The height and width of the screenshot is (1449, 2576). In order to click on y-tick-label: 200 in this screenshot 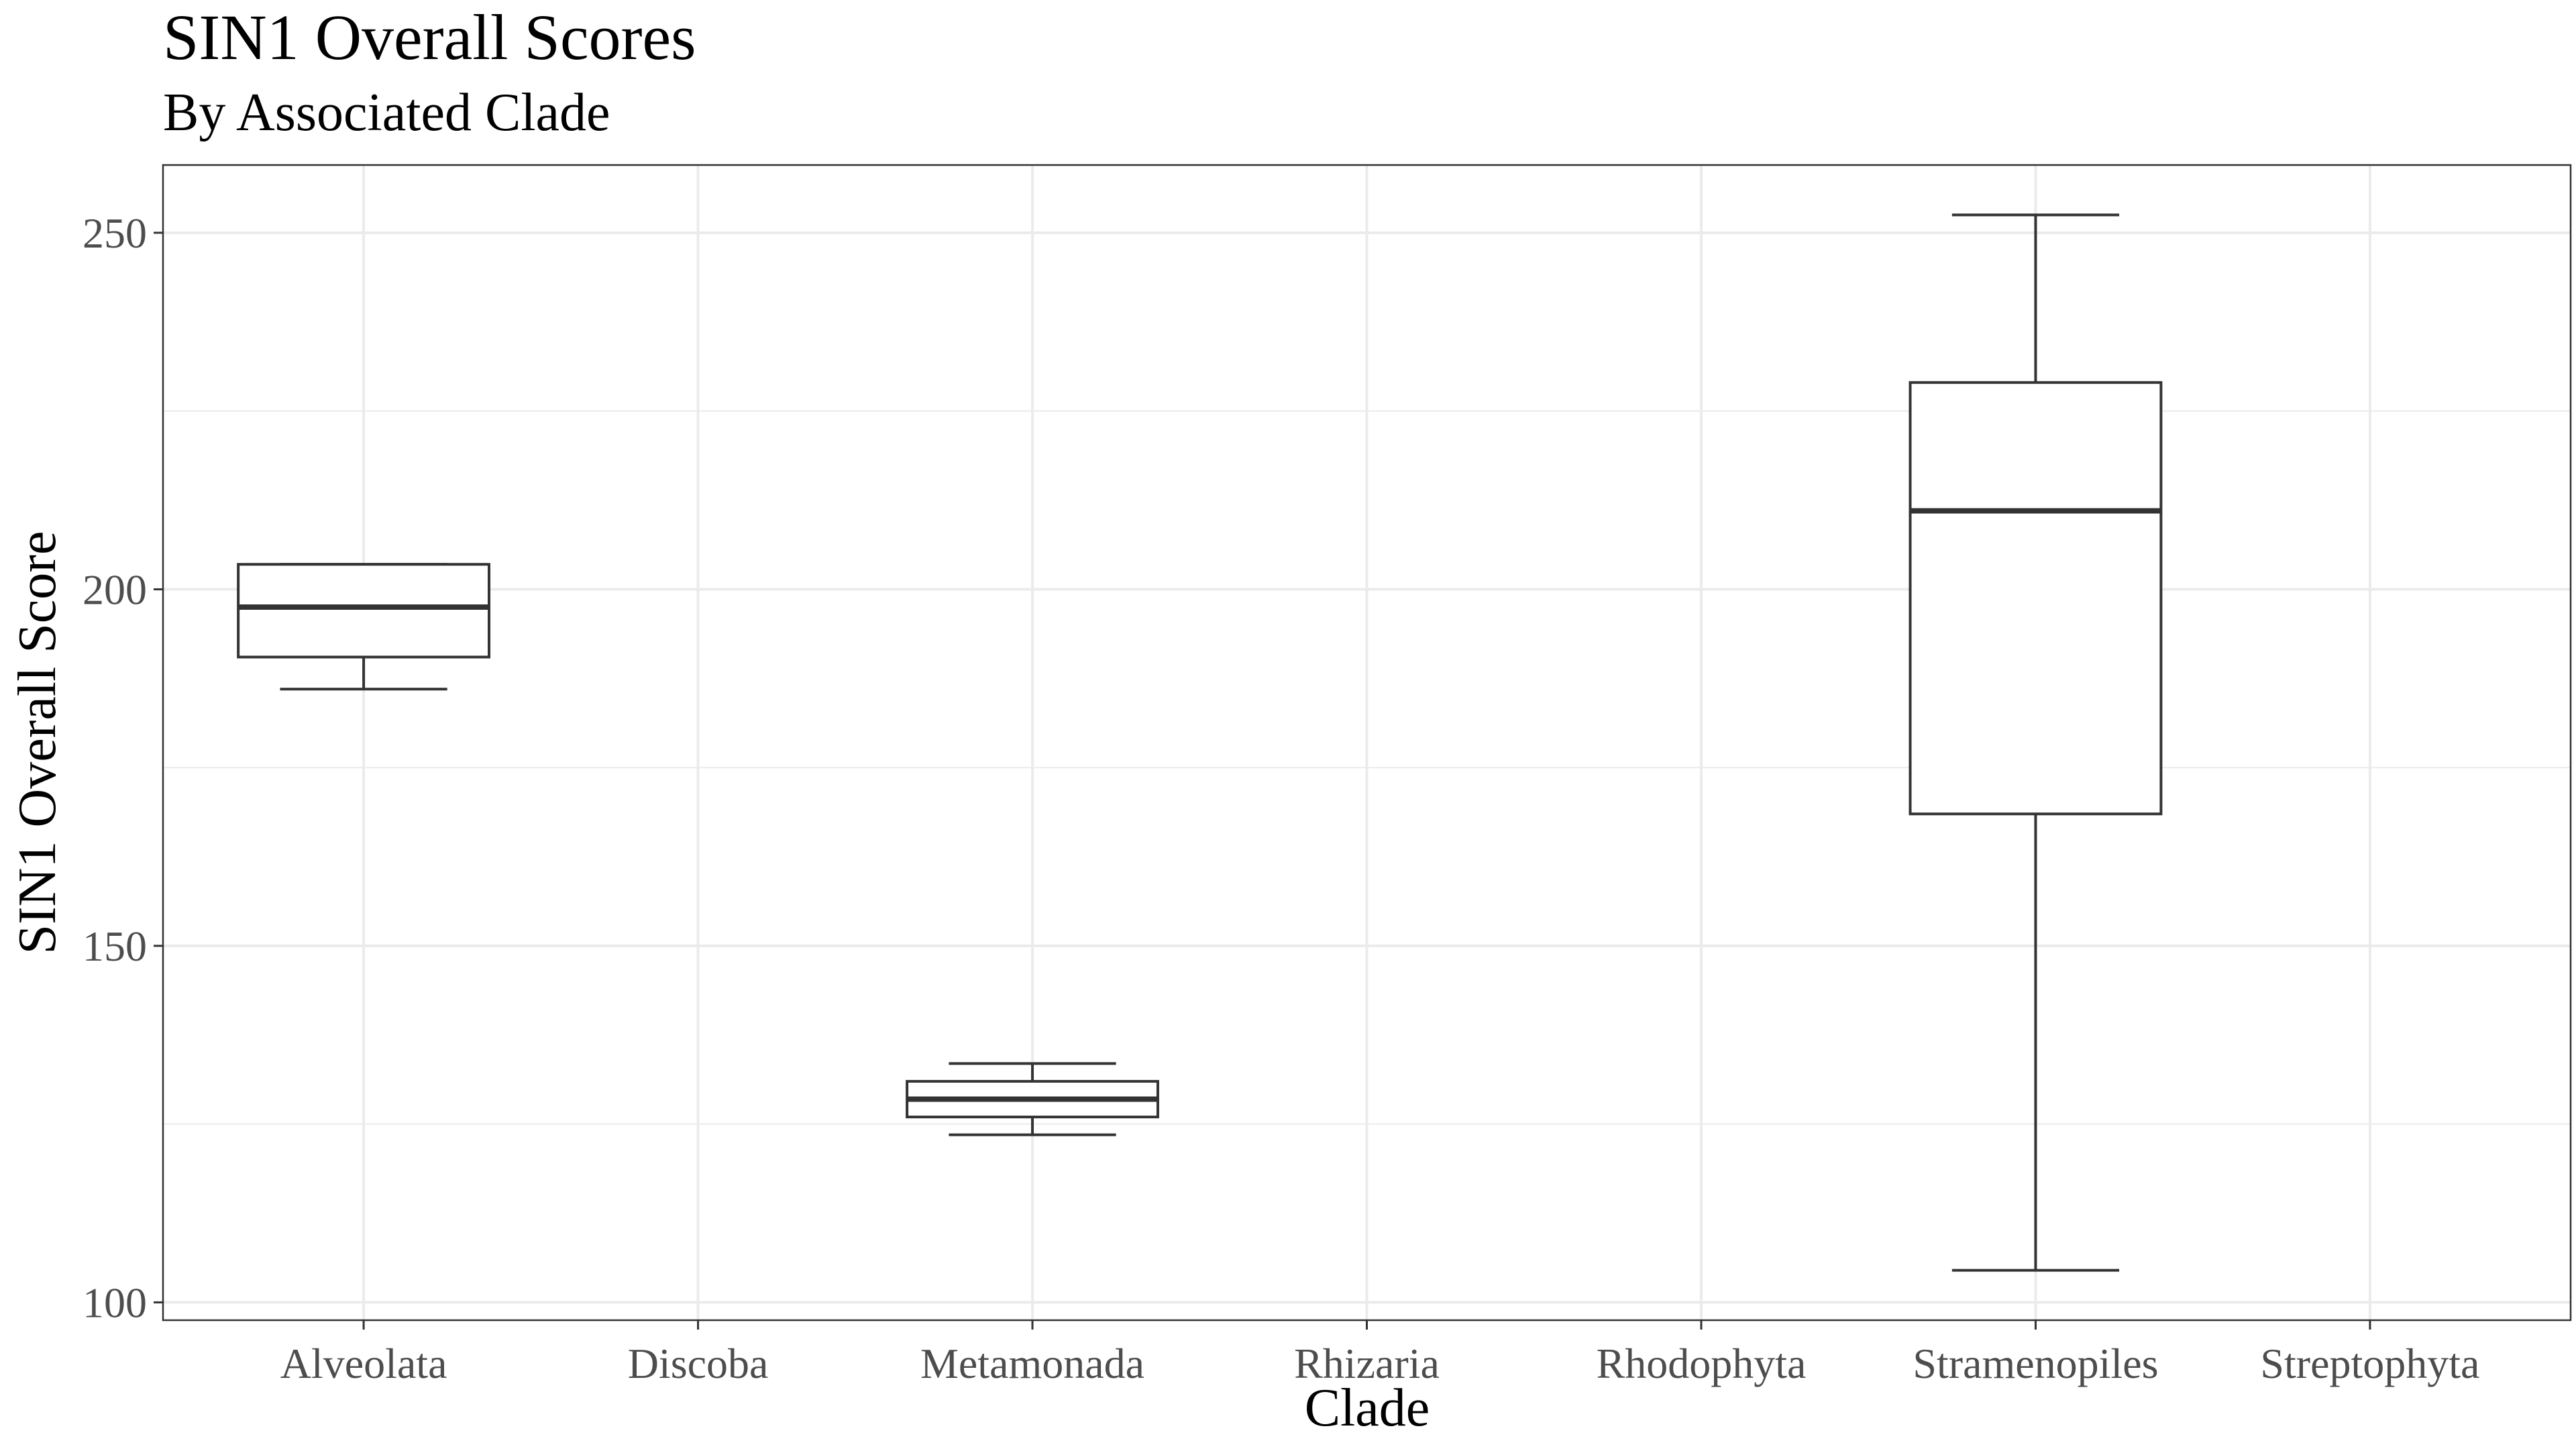, I will do `click(115, 589)`.